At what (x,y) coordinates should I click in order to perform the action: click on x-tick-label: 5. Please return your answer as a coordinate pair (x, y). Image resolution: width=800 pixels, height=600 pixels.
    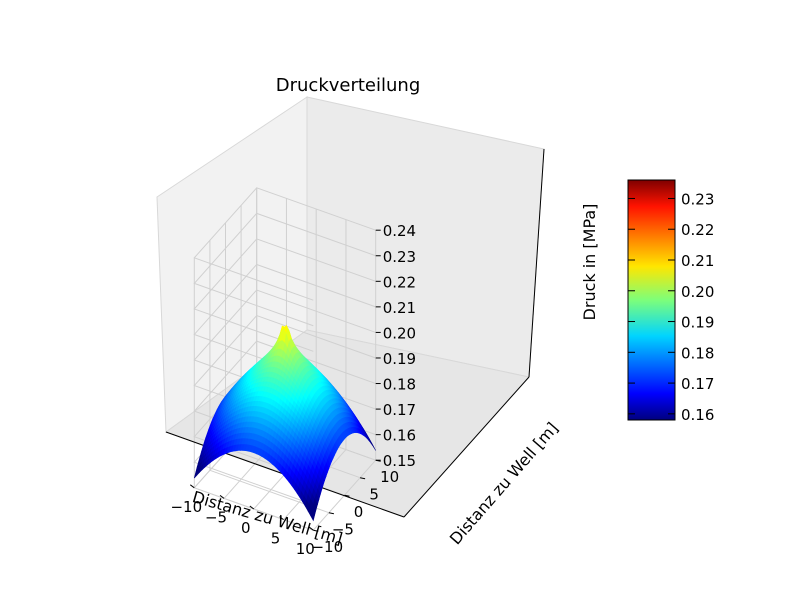
    Looking at the image, I should click on (276, 539).